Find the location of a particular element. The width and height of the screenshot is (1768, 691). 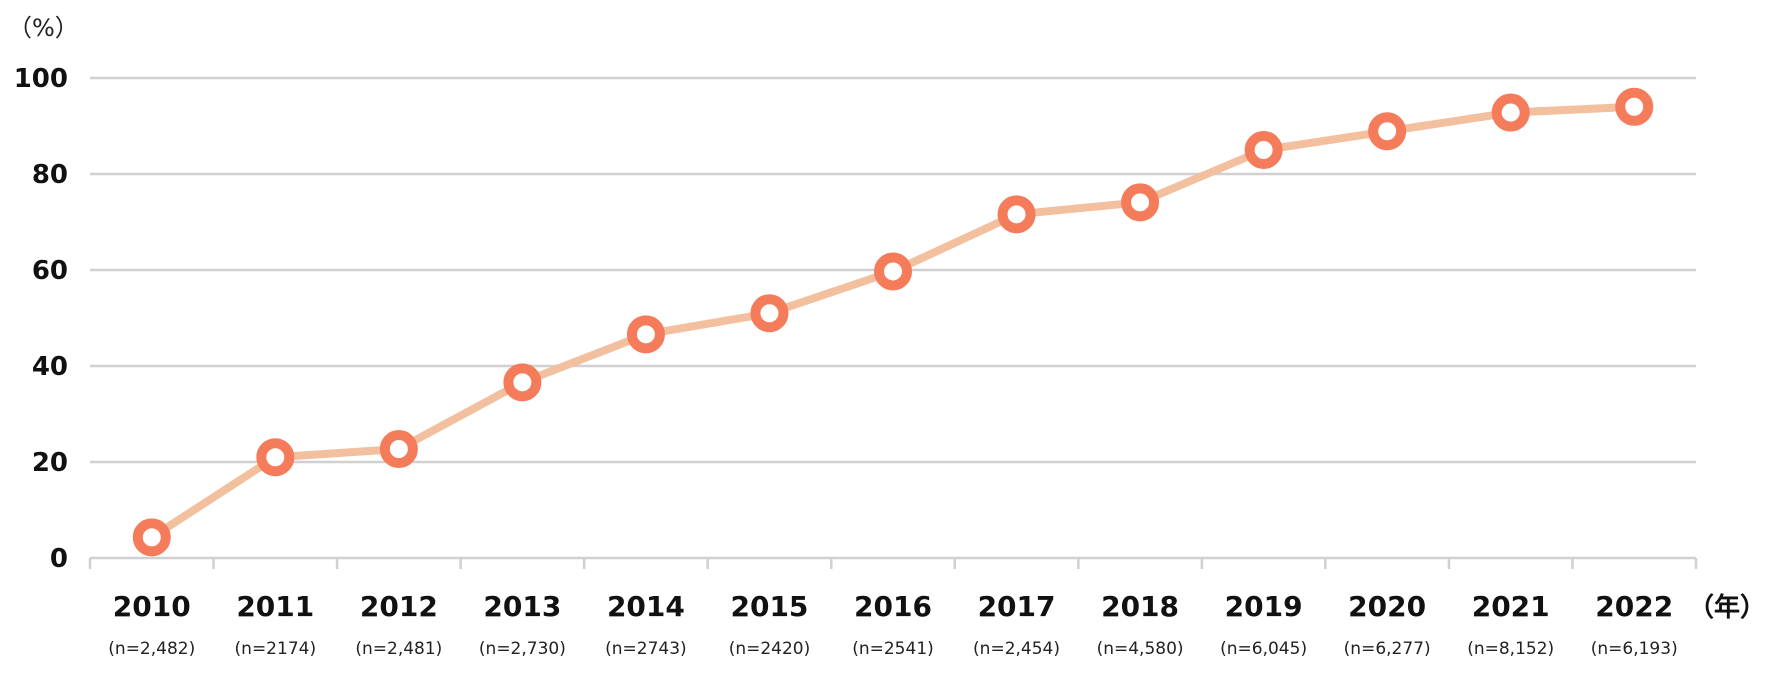

x-tick-label: 2021 is located at coordinates (1511, 606).